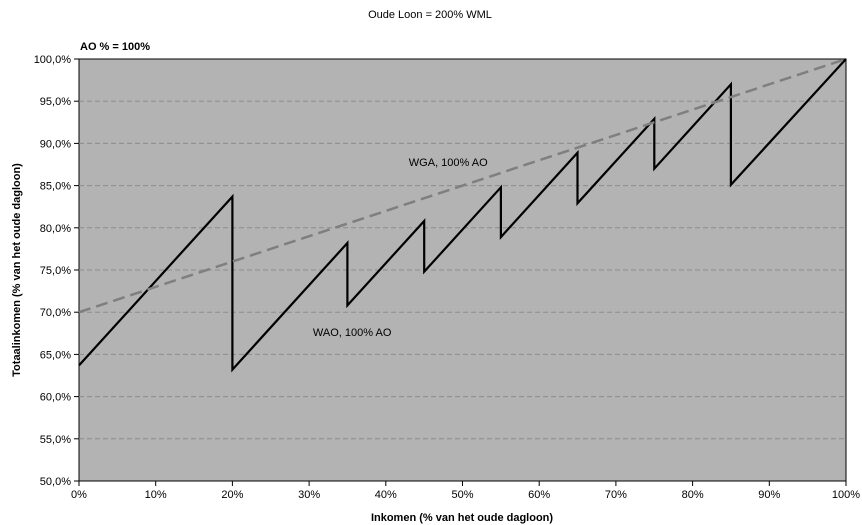  I want to click on y-axis-title: Totaalinkomen (% van het oude dagloon), so click(17, 270).